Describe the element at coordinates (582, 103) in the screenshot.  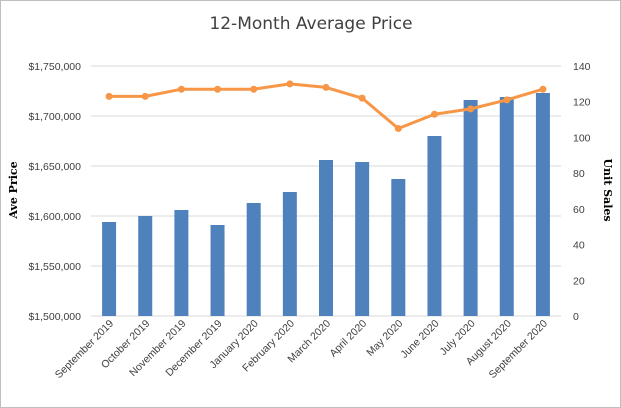
I see `right-tick-label: 120` at that location.